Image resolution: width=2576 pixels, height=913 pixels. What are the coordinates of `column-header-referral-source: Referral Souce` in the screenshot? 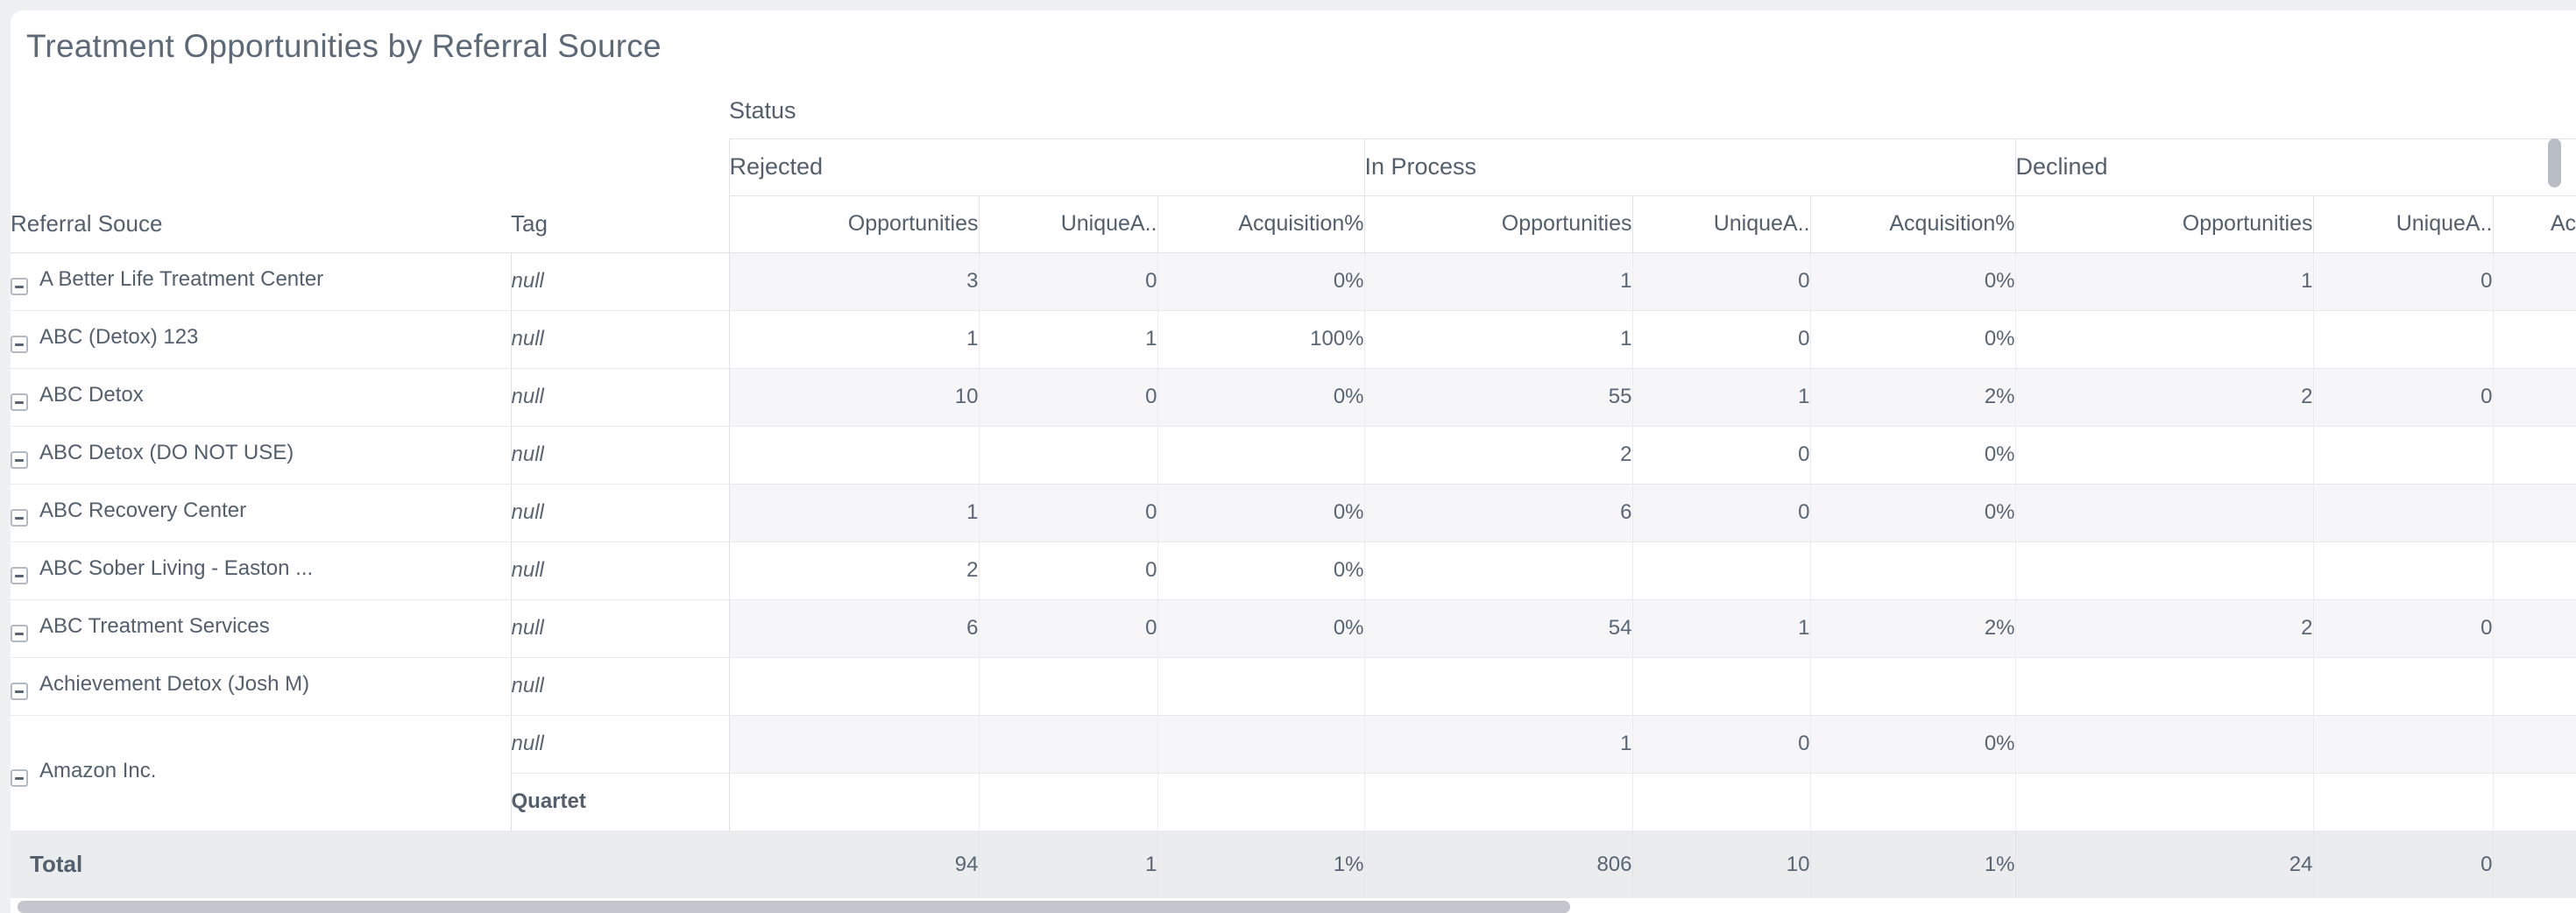 It's located at (261, 224).